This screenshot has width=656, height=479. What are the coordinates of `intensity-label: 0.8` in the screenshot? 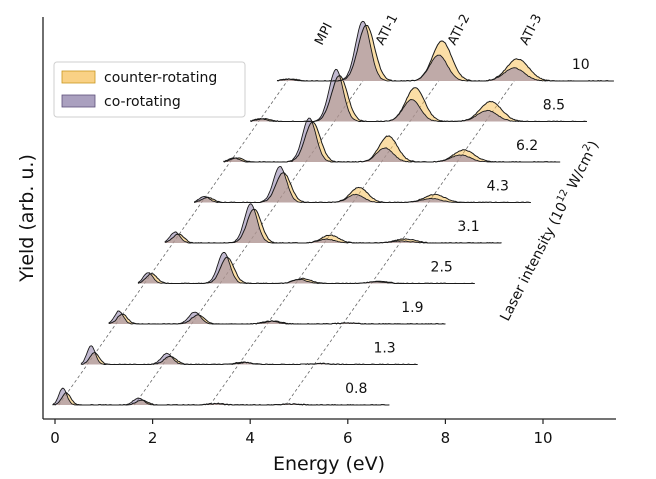 It's located at (356, 389).